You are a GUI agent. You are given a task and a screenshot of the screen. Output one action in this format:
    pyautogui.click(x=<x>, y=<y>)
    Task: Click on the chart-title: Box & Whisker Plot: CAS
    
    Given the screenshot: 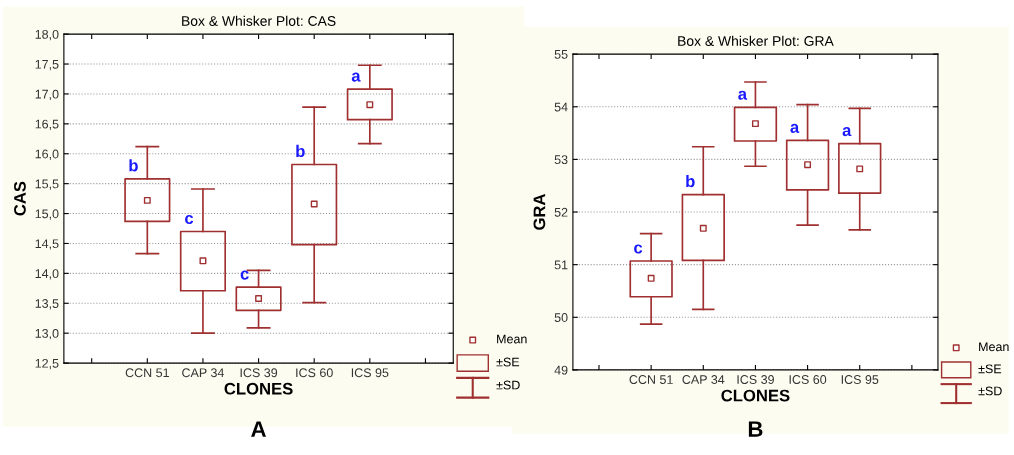 What is the action you would take?
    pyautogui.click(x=259, y=20)
    